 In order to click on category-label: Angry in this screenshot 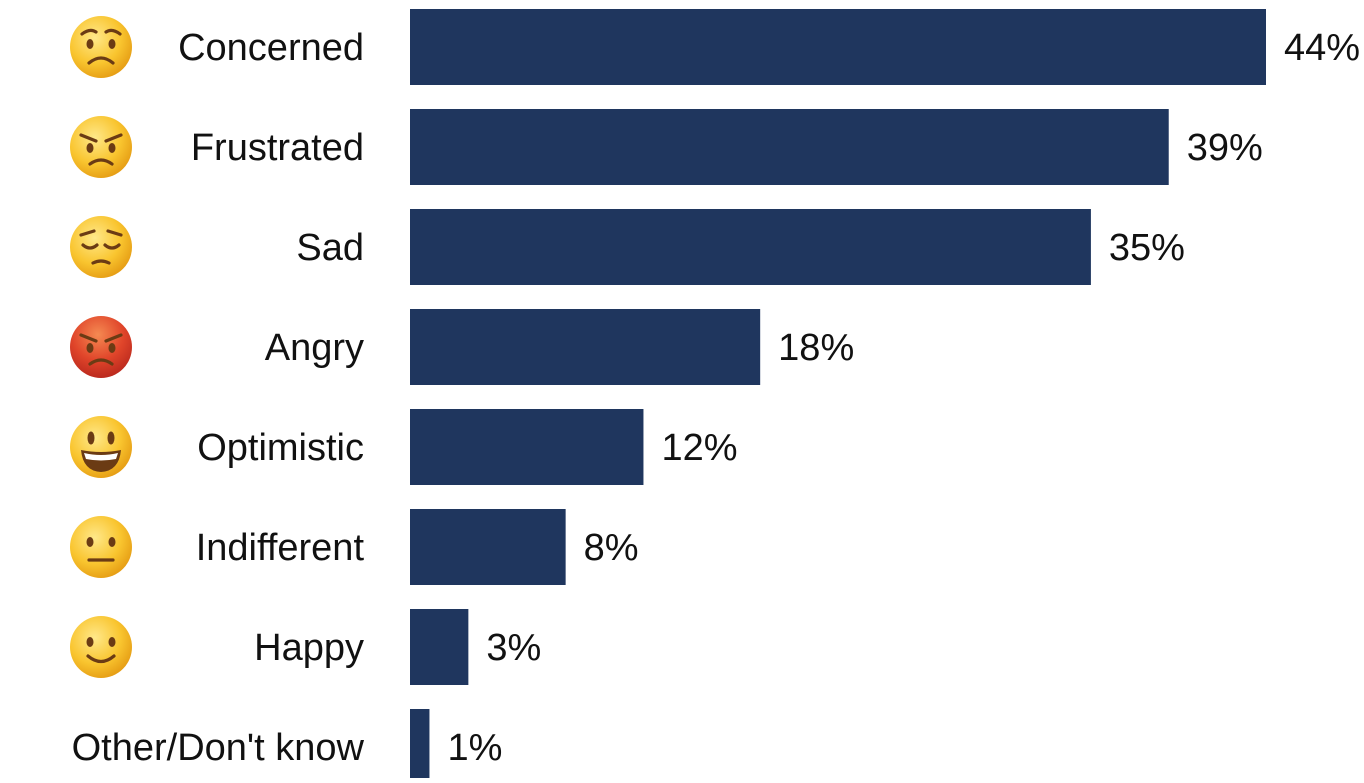, I will do `click(314, 348)`.